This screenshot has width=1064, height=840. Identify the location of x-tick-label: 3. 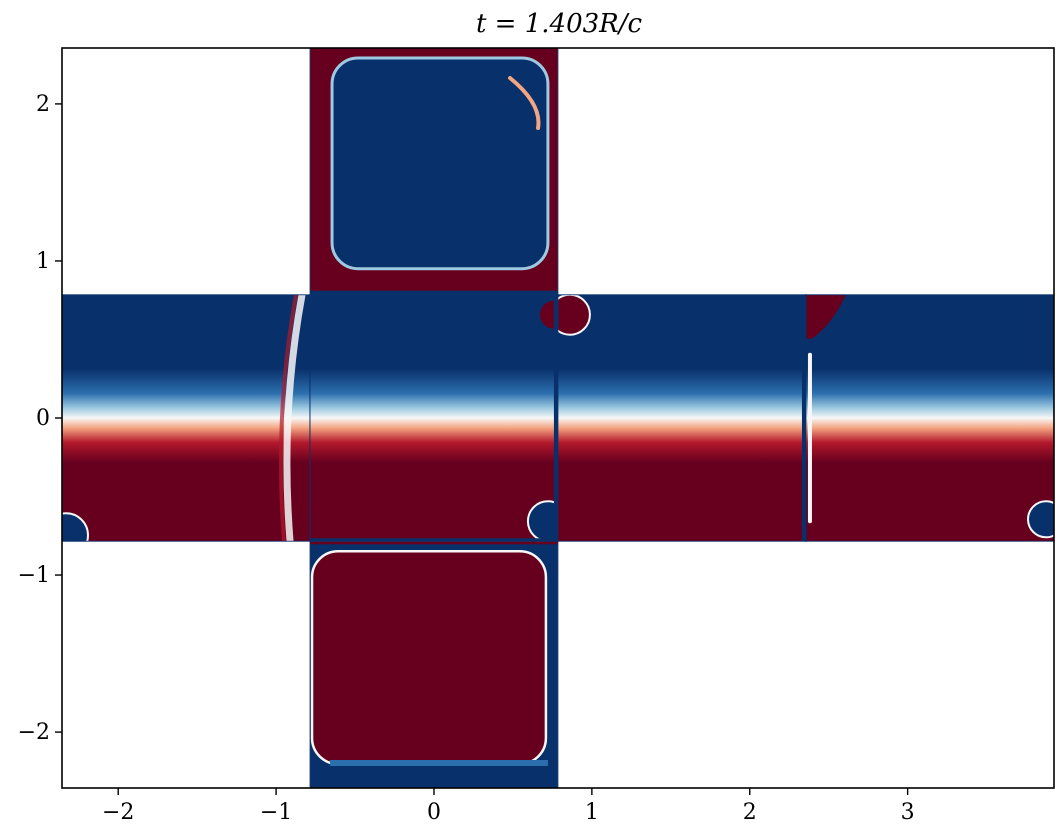
(908, 812).